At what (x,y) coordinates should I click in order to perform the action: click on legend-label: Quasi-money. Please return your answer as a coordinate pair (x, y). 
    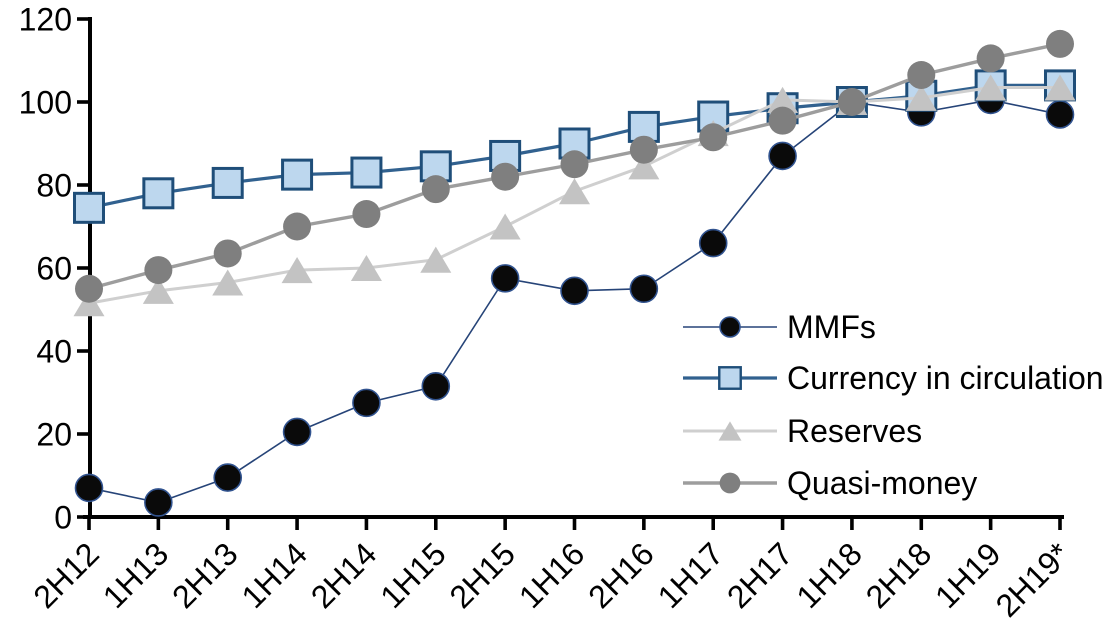
    Looking at the image, I should click on (882, 483).